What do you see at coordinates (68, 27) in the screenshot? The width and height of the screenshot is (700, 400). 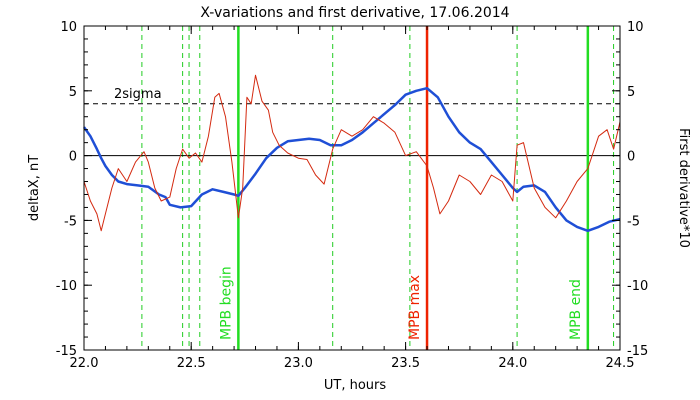 I see `y-tick-label-left: 10` at bounding box center [68, 27].